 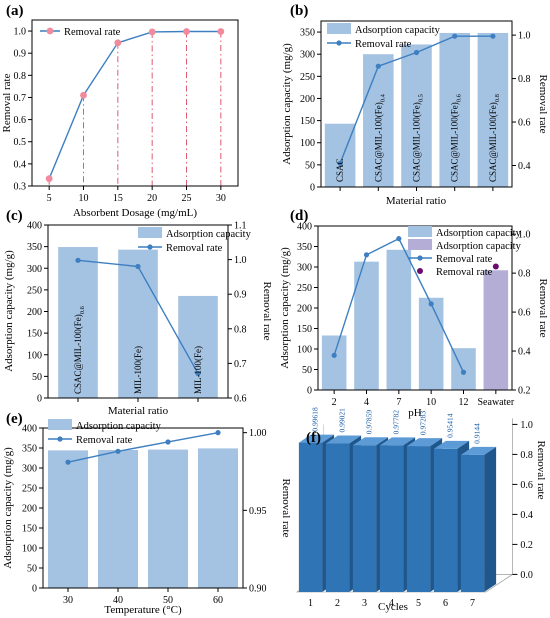 What do you see at coordinates (526, 545) in the screenshot?
I see `y-tick-label: 0.2` at bounding box center [526, 545].